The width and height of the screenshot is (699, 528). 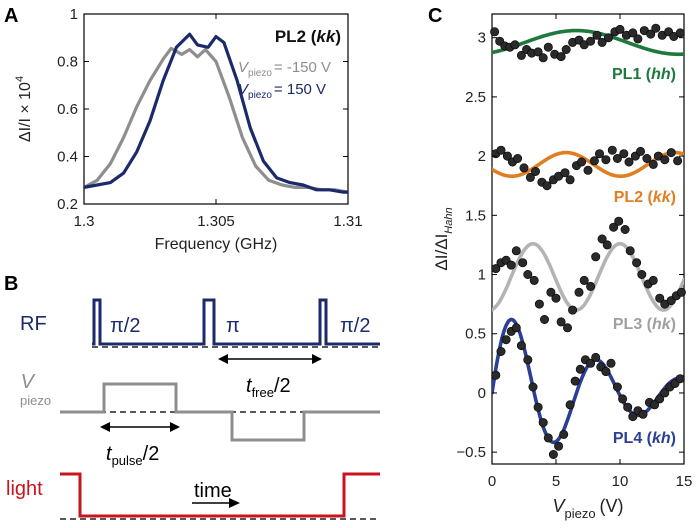 What do you see at coordinates (338, 36) in the screenshot?
I see `panel-a-title-suffix: )` at bounding box center [338, 36].